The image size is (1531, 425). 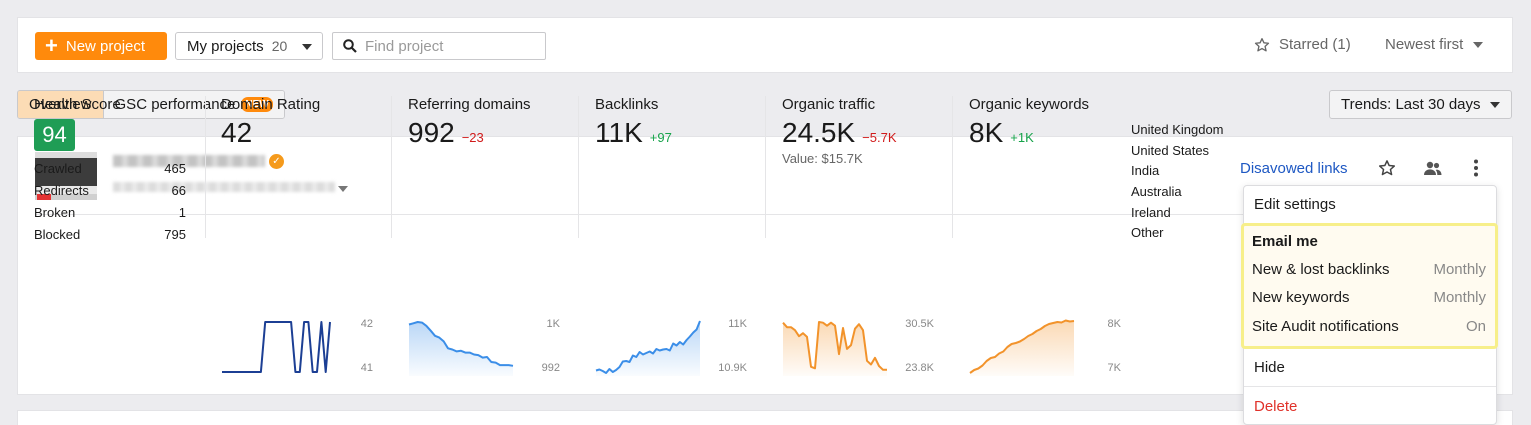 I want to click on search-icon, so click(x=350, y=46).